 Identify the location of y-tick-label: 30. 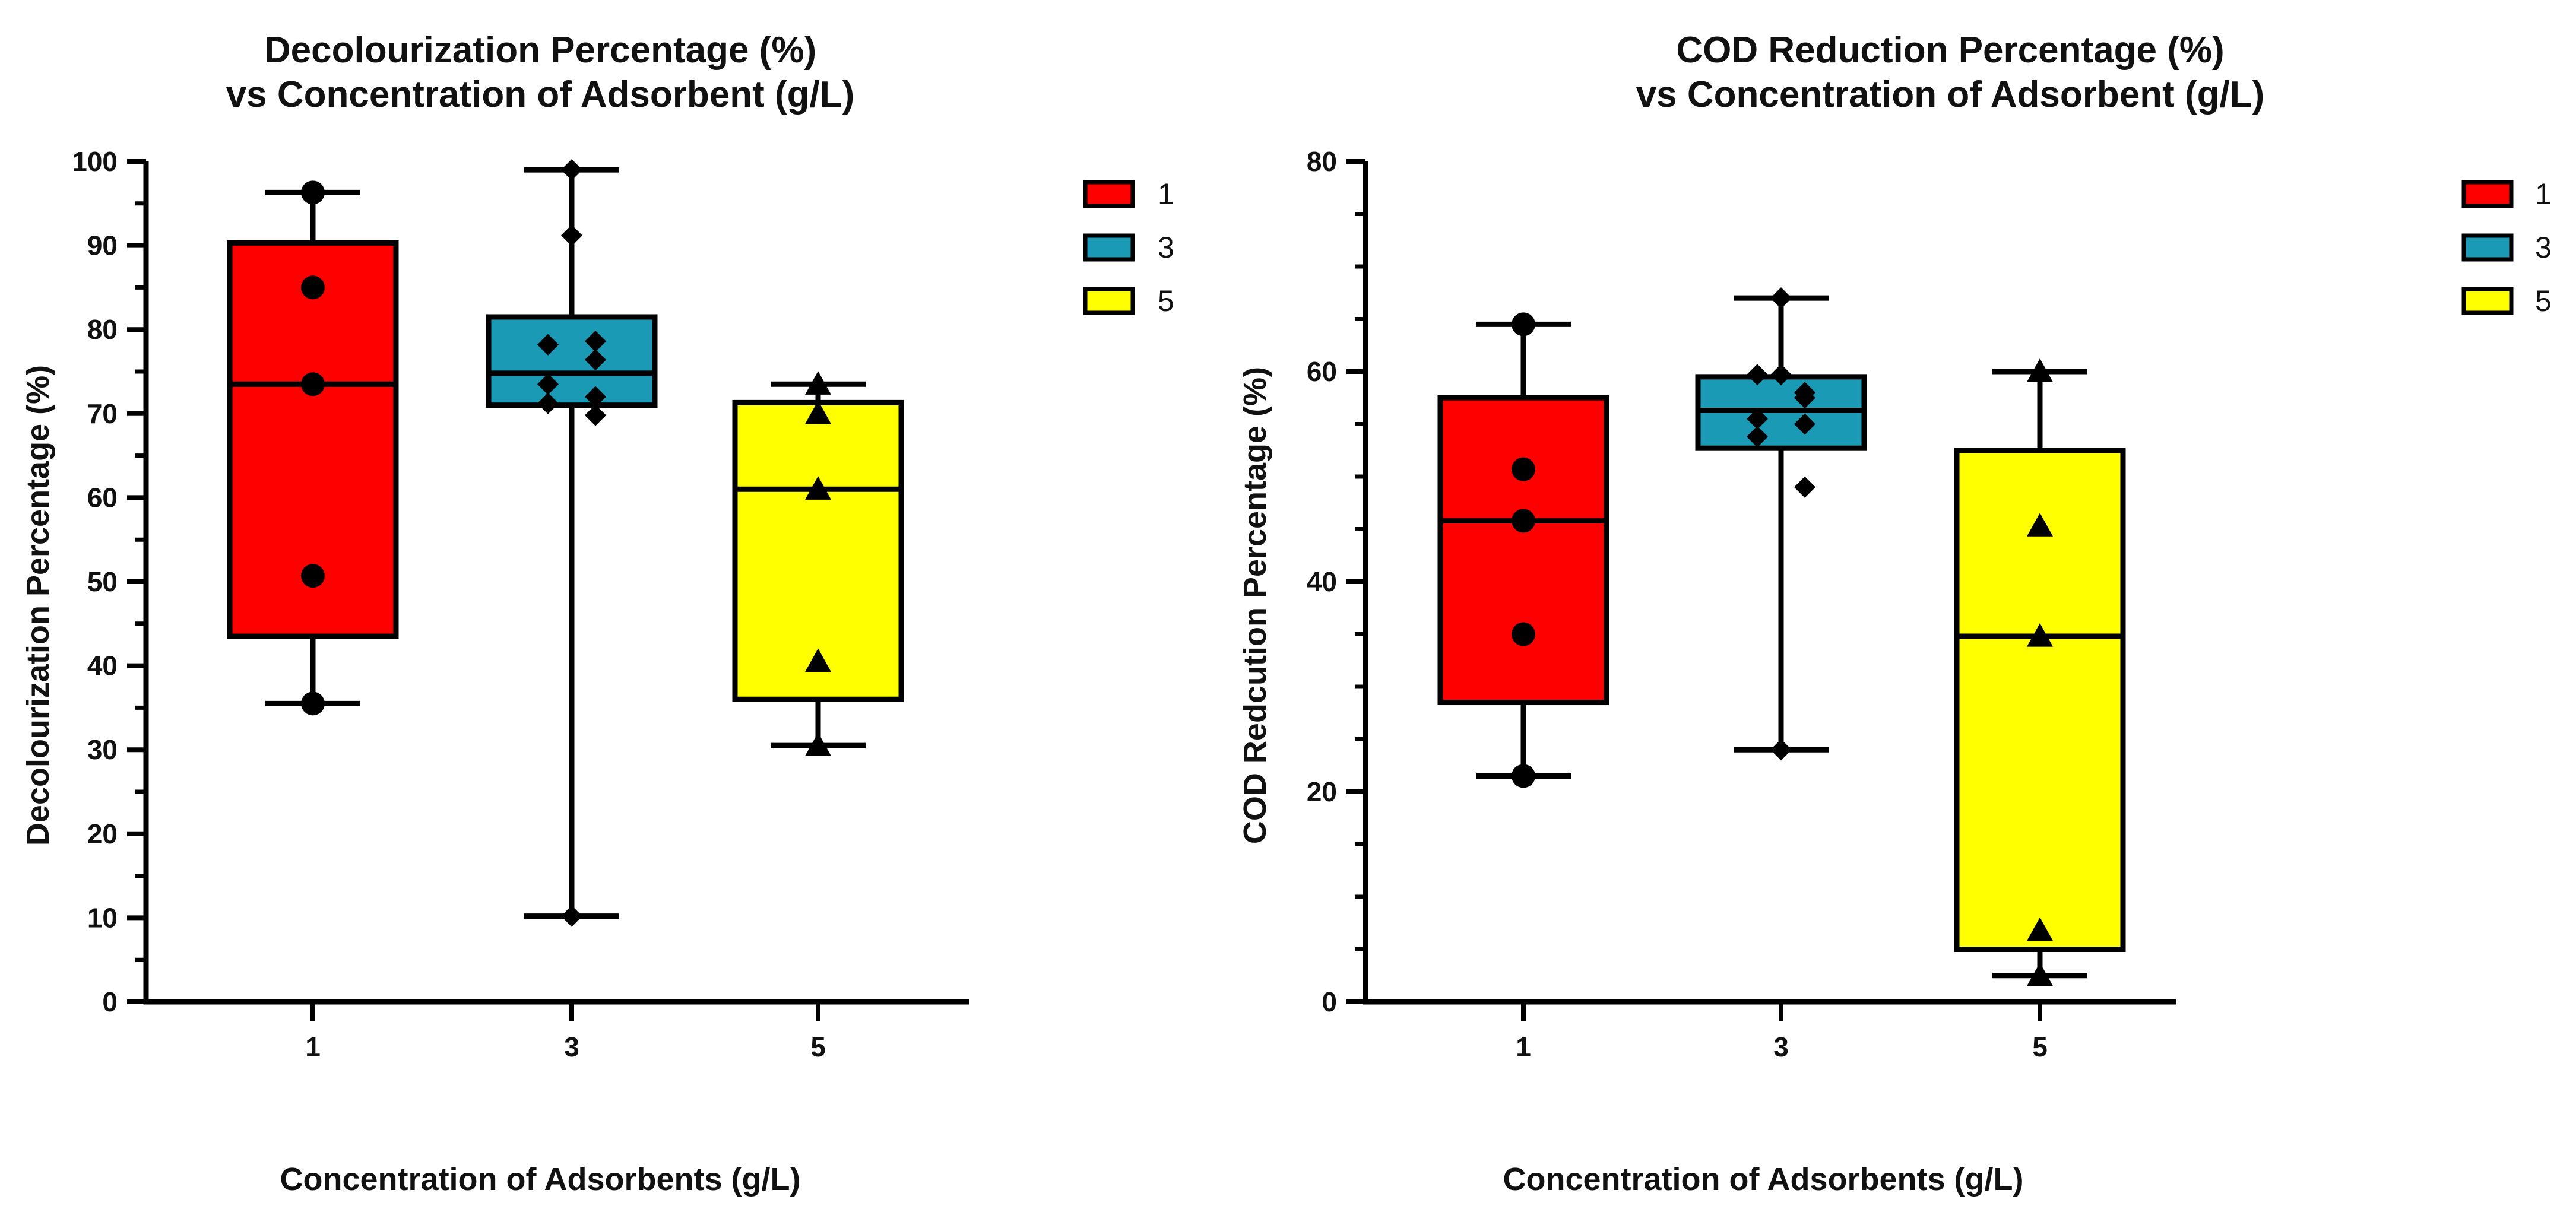
(102, 749).